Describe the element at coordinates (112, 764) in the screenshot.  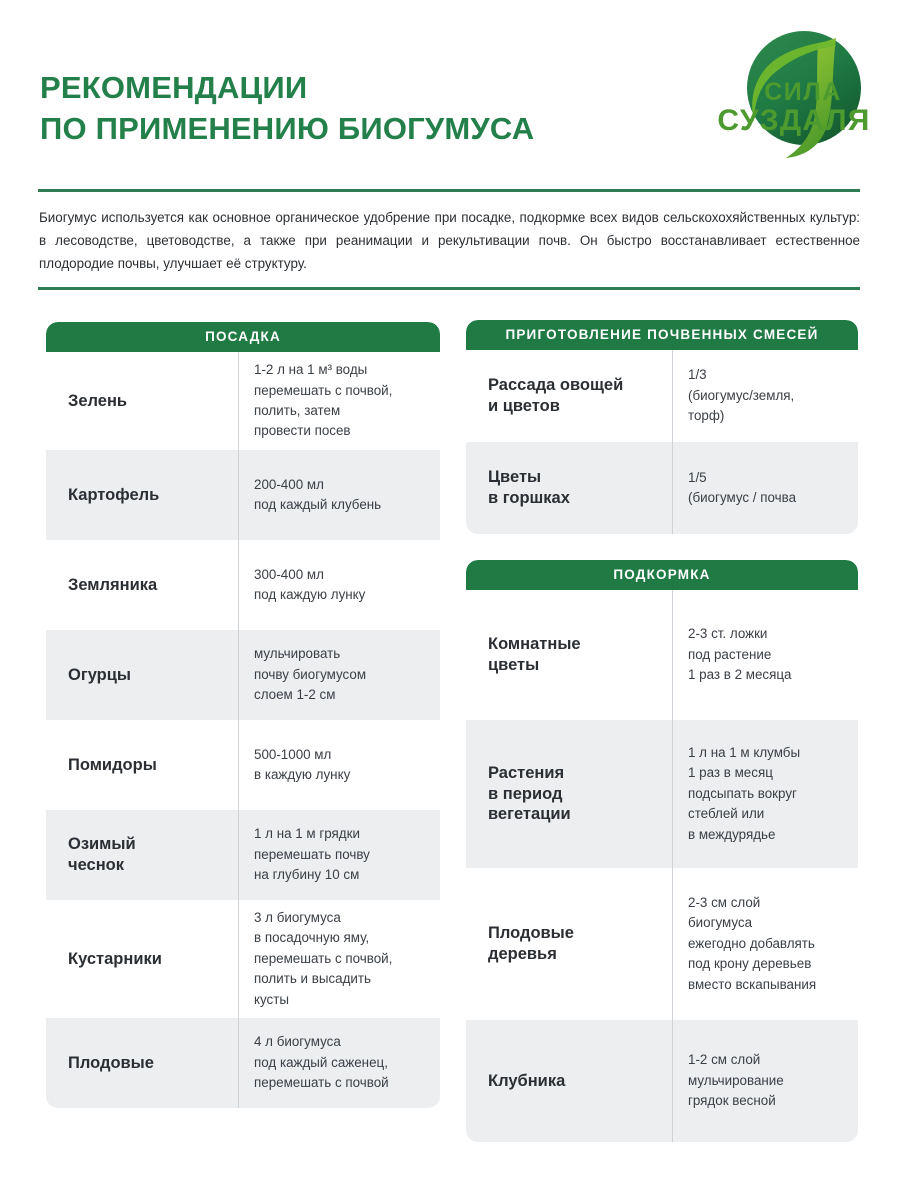
I see `row-crop-name: Помидоры` at that location.